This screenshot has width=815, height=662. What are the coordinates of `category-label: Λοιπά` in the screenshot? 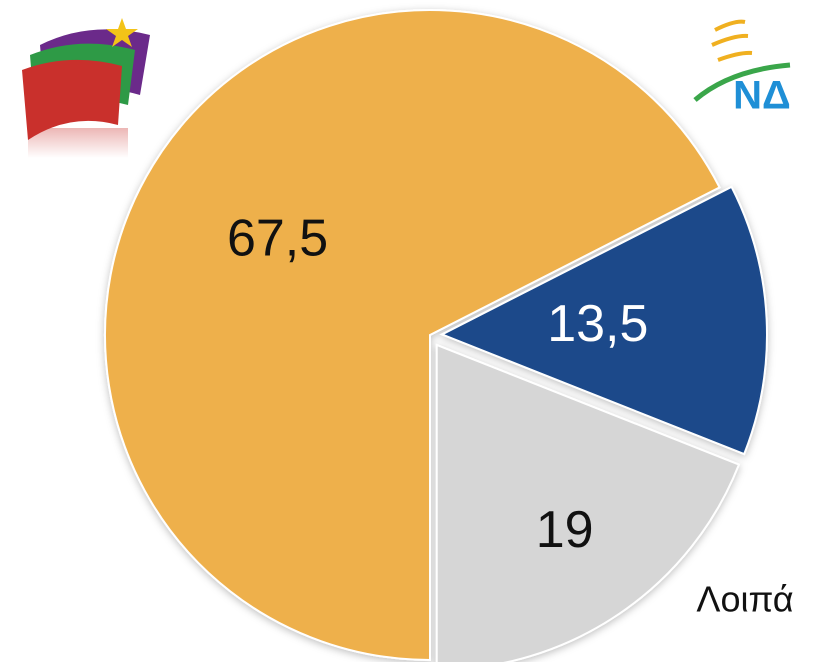 It's located at (744, 599).